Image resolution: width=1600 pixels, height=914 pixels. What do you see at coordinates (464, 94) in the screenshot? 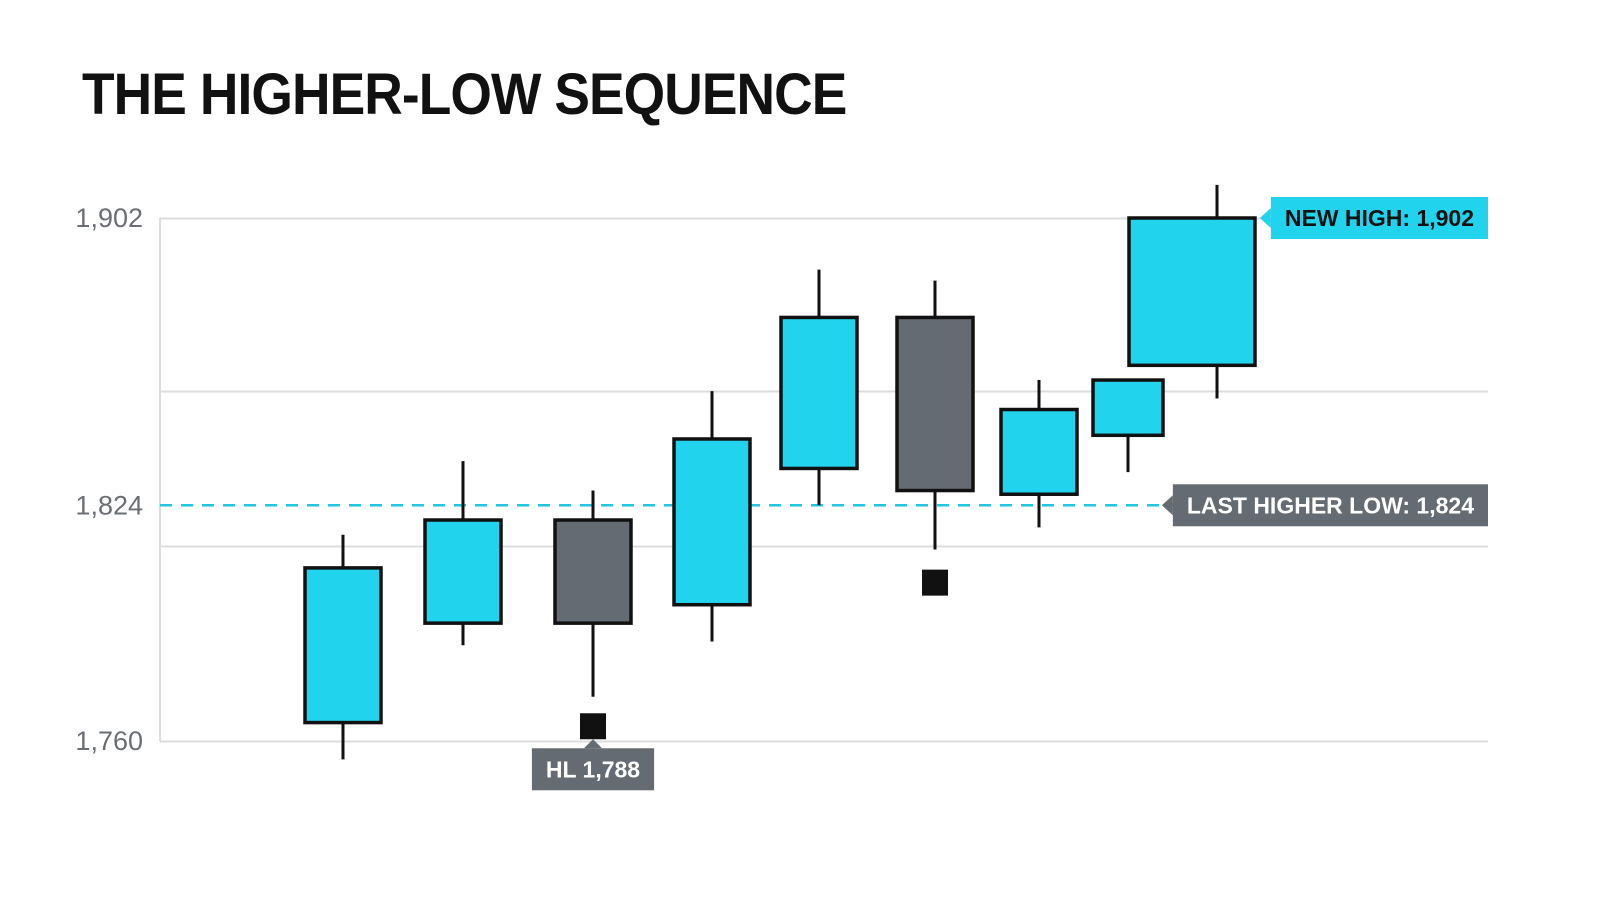
I see `chart-title: THE HIGHER-LOW SEQUENCE` at bounding box center [464, 94].